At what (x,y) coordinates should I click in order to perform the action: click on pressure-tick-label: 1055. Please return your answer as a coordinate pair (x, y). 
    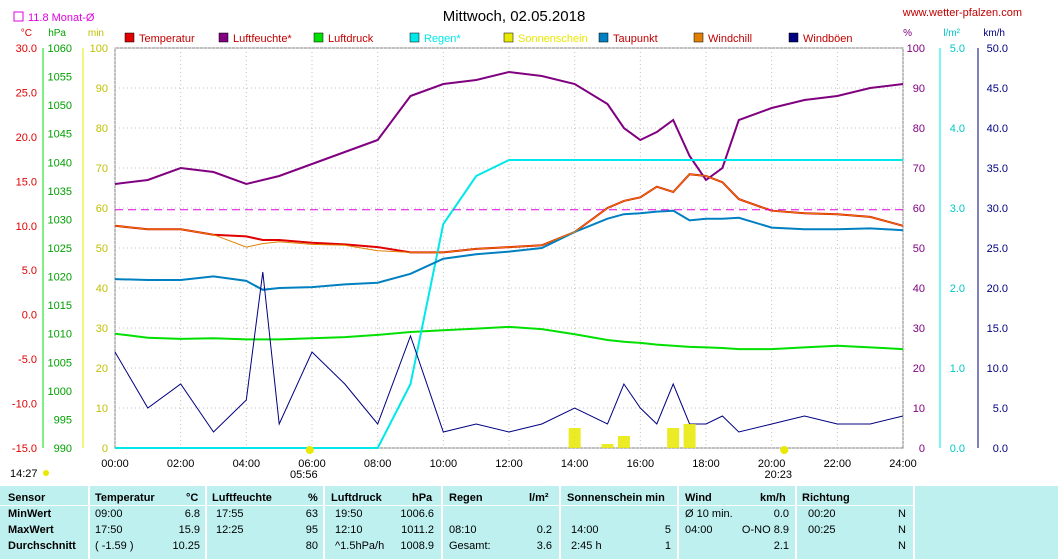
    Looking at the image, I should click on (60, 78).